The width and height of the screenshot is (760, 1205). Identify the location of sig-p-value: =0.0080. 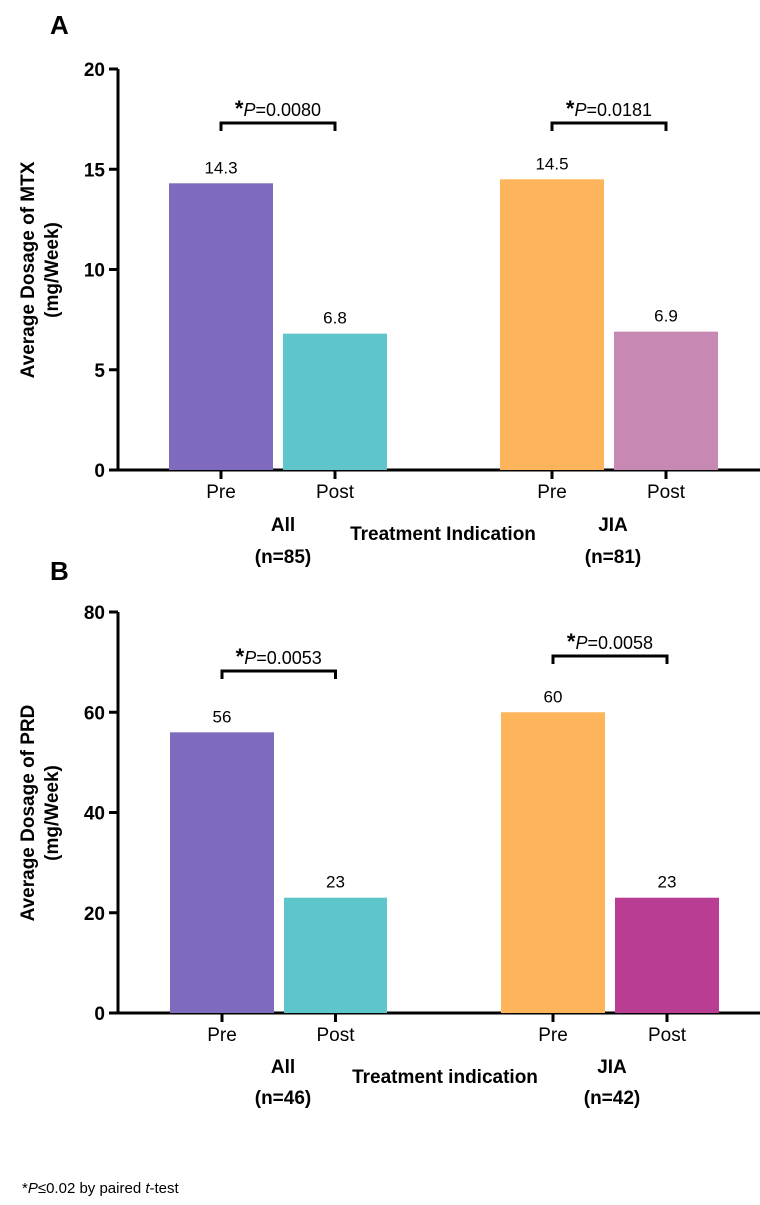
(289, 110).